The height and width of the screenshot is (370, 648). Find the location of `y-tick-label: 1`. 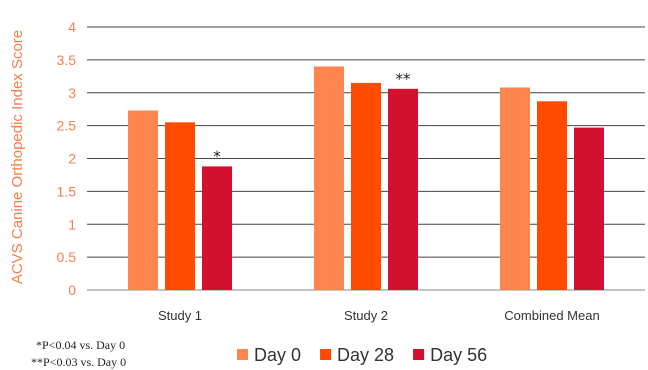

y-tick-label: 1 is located at coordinates (72, 224).